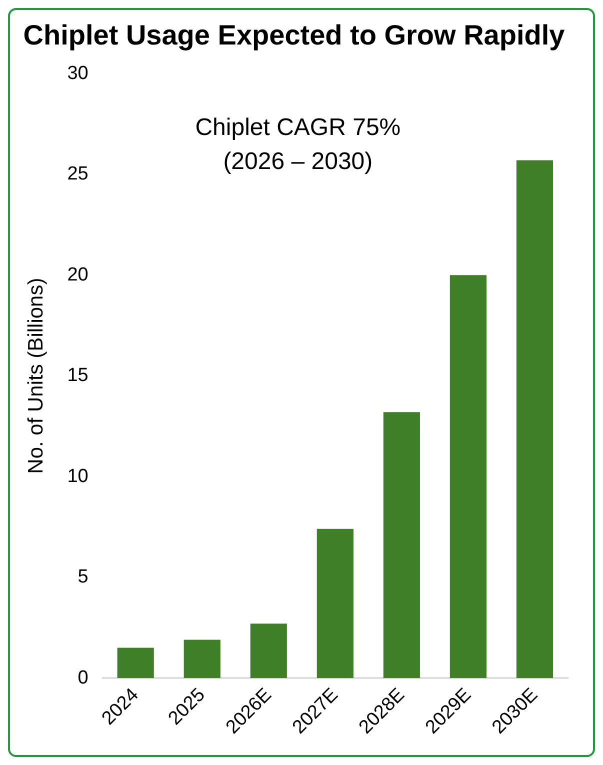 This screenshot has height=765, width=603. What do you see at coordinates (77, 375) in the screenshot?
I see `y-tick-label: 15` at bounding box center [77, 375].